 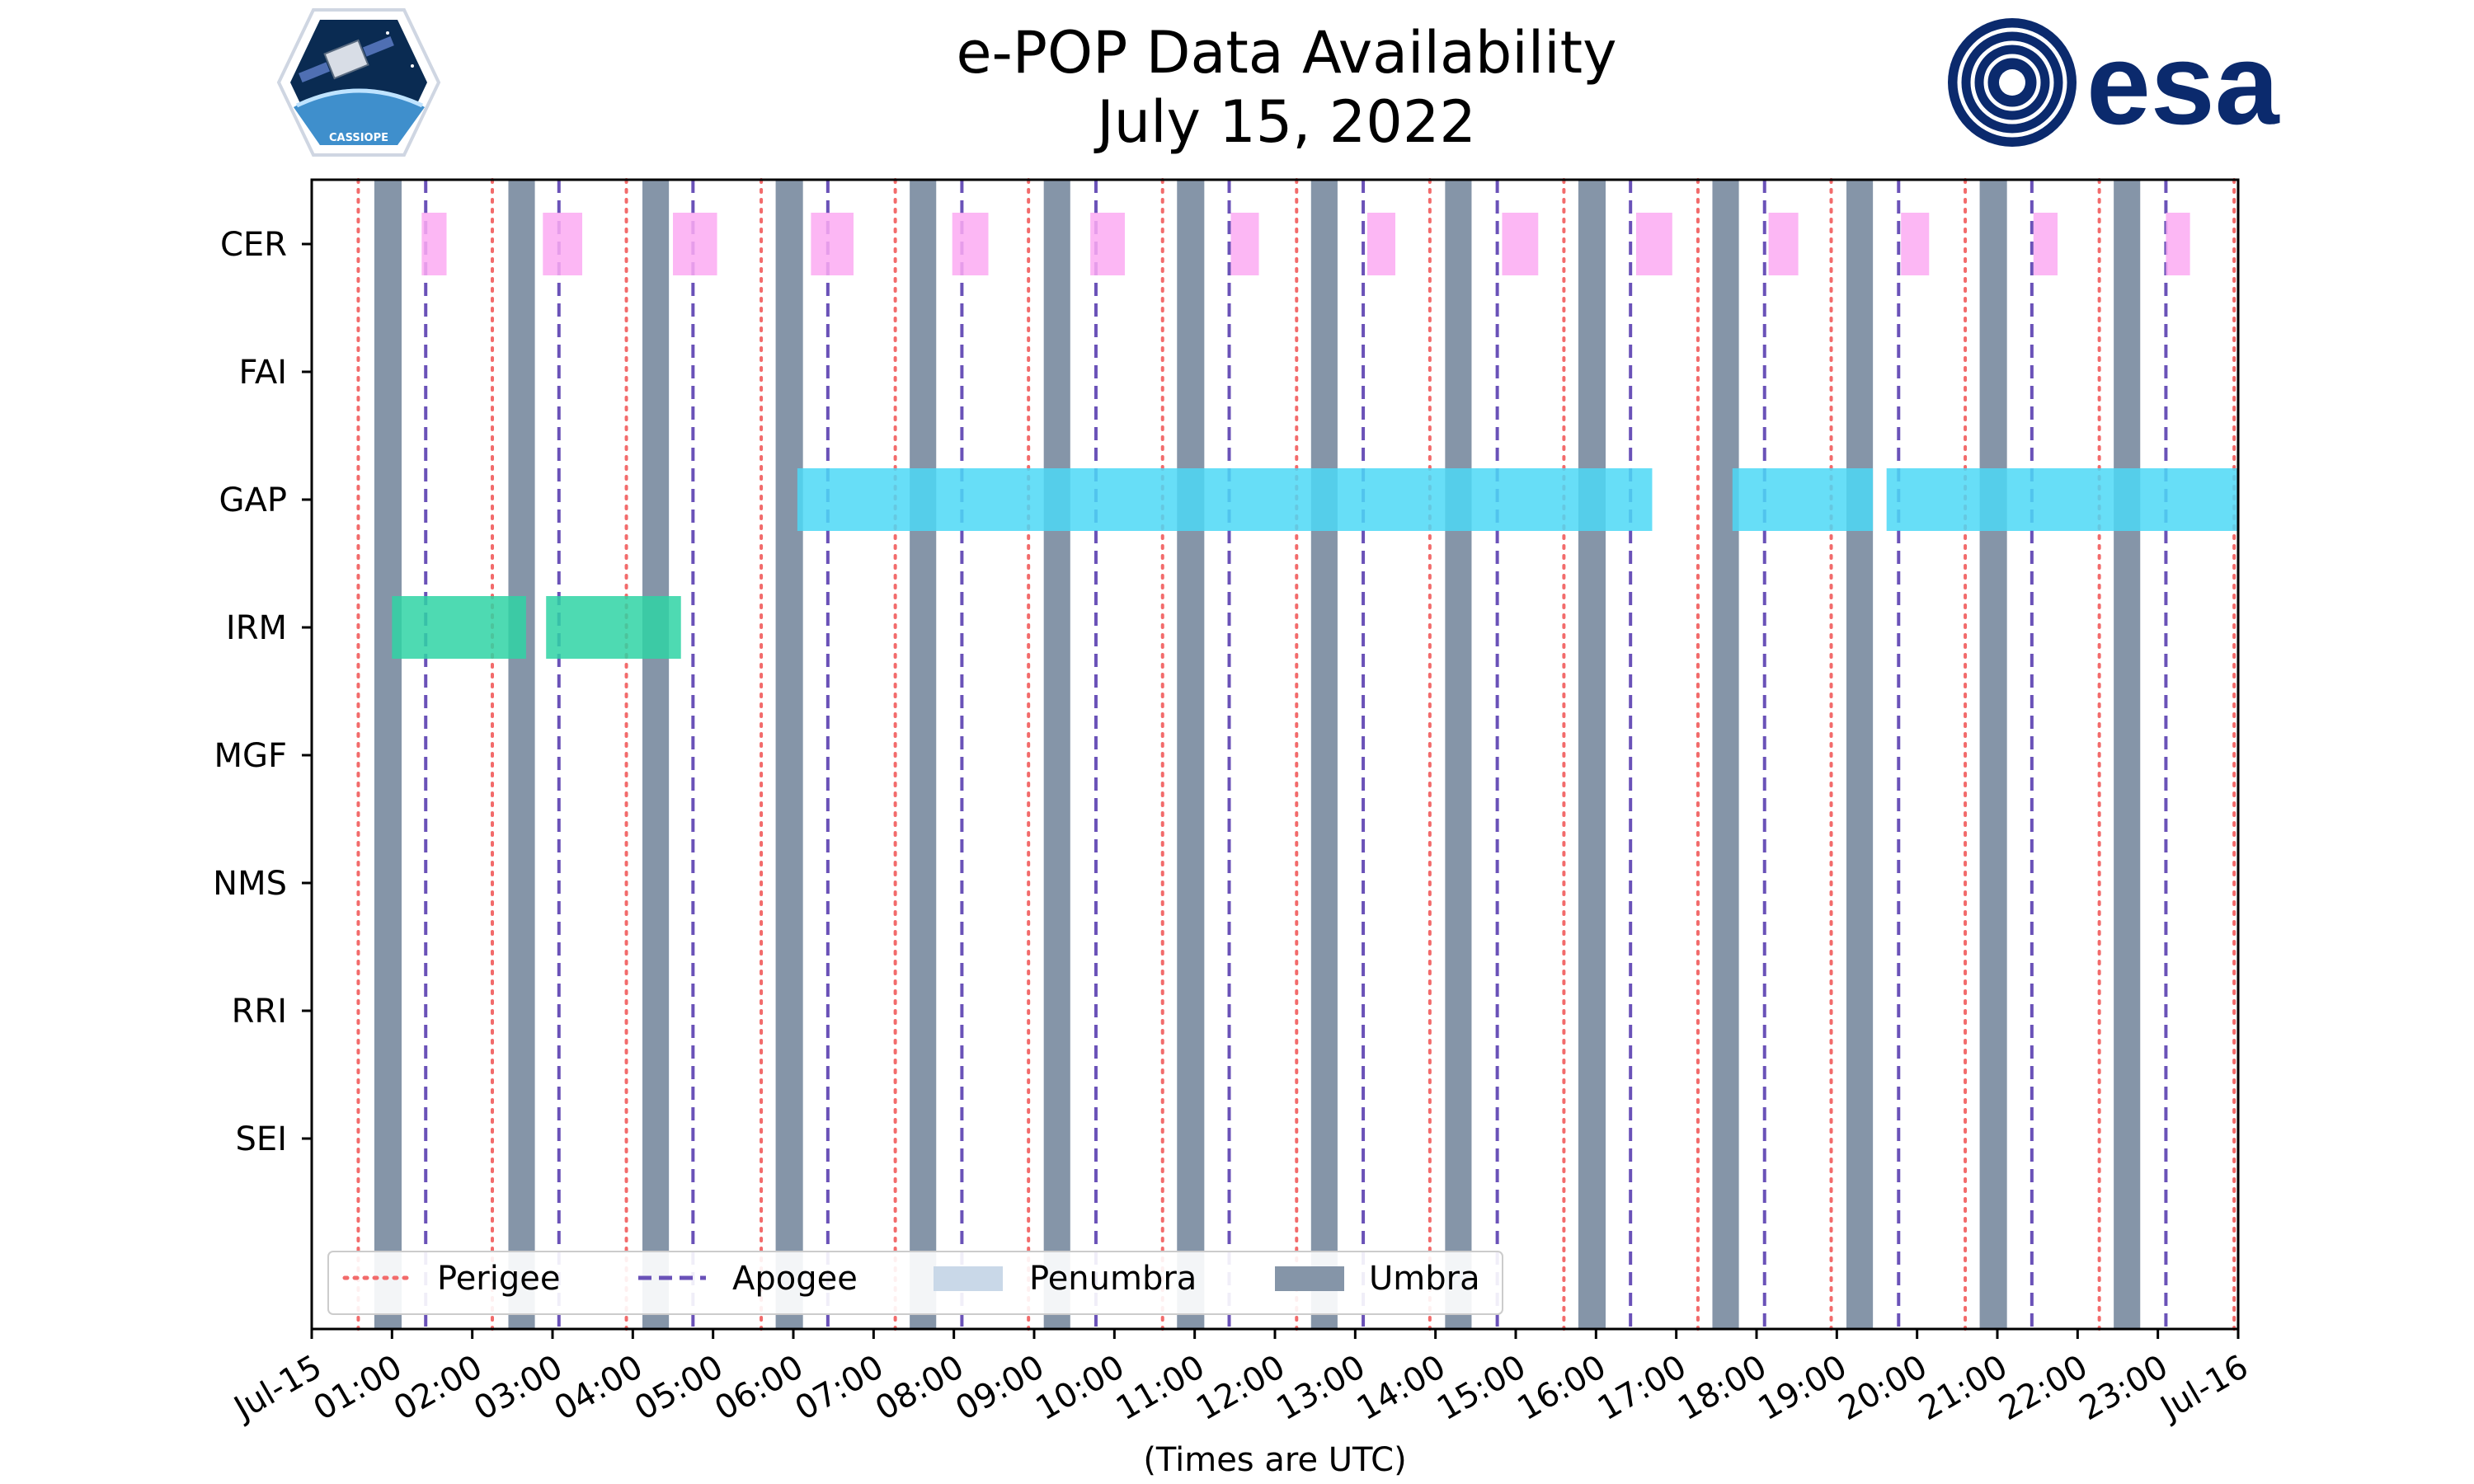 What do you see at coordinates (759, 1388) in the screenshot?
I see `x-tick-label: 06:00` at bounding box center [759, 1388].